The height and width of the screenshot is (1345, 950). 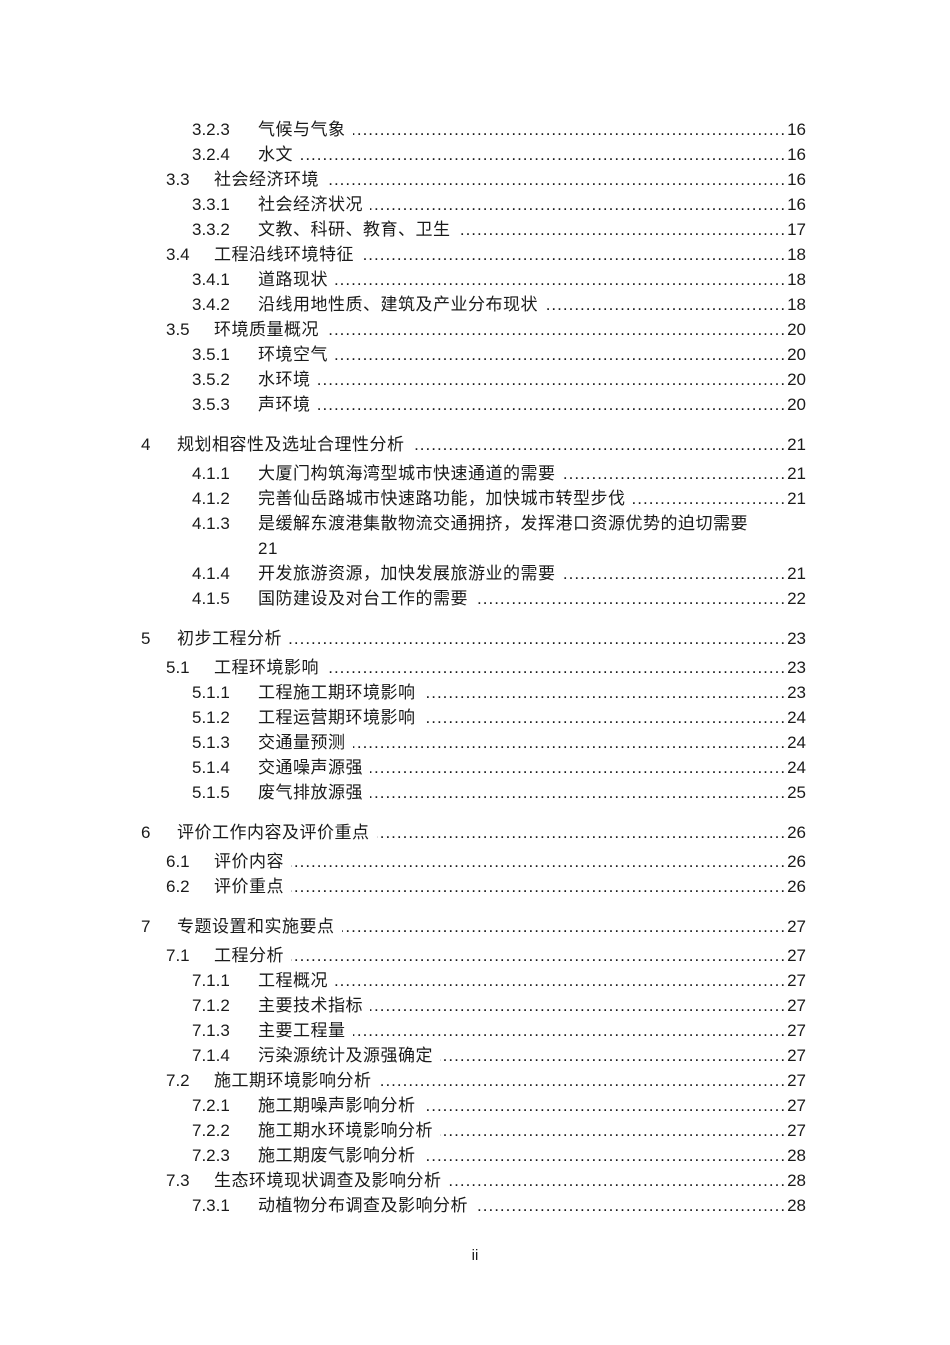 I want to click on toc-entry-title: 专题设置和实施要点, so click(x=256, y=926).